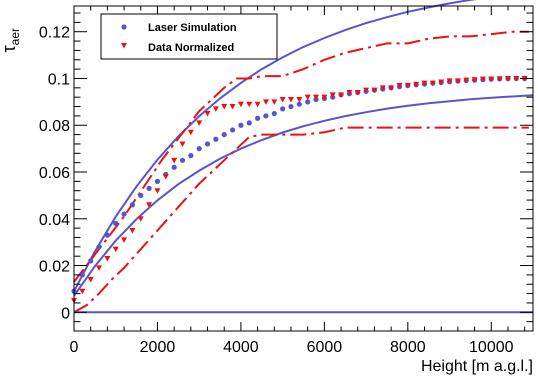 Image resolution: width=538 pixels, height=379 pixels. Describe the element at coordinates (158, 347) in the screenshot. I see `x-tick-label: 2000` at that location.